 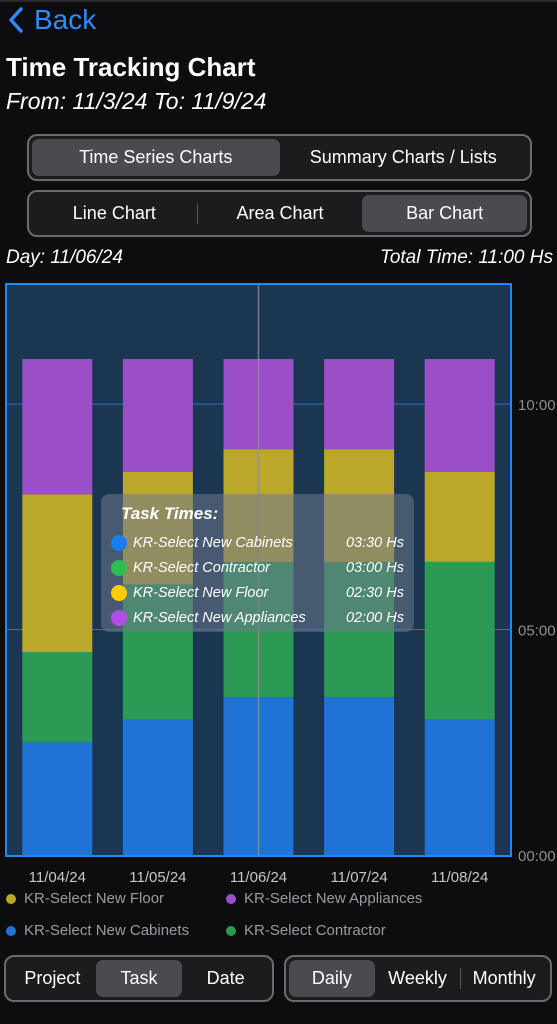 What do you see at coordinates (278, 1) in the screenshot?
I see `status-bar-edge` at bounding box center [278, 1].